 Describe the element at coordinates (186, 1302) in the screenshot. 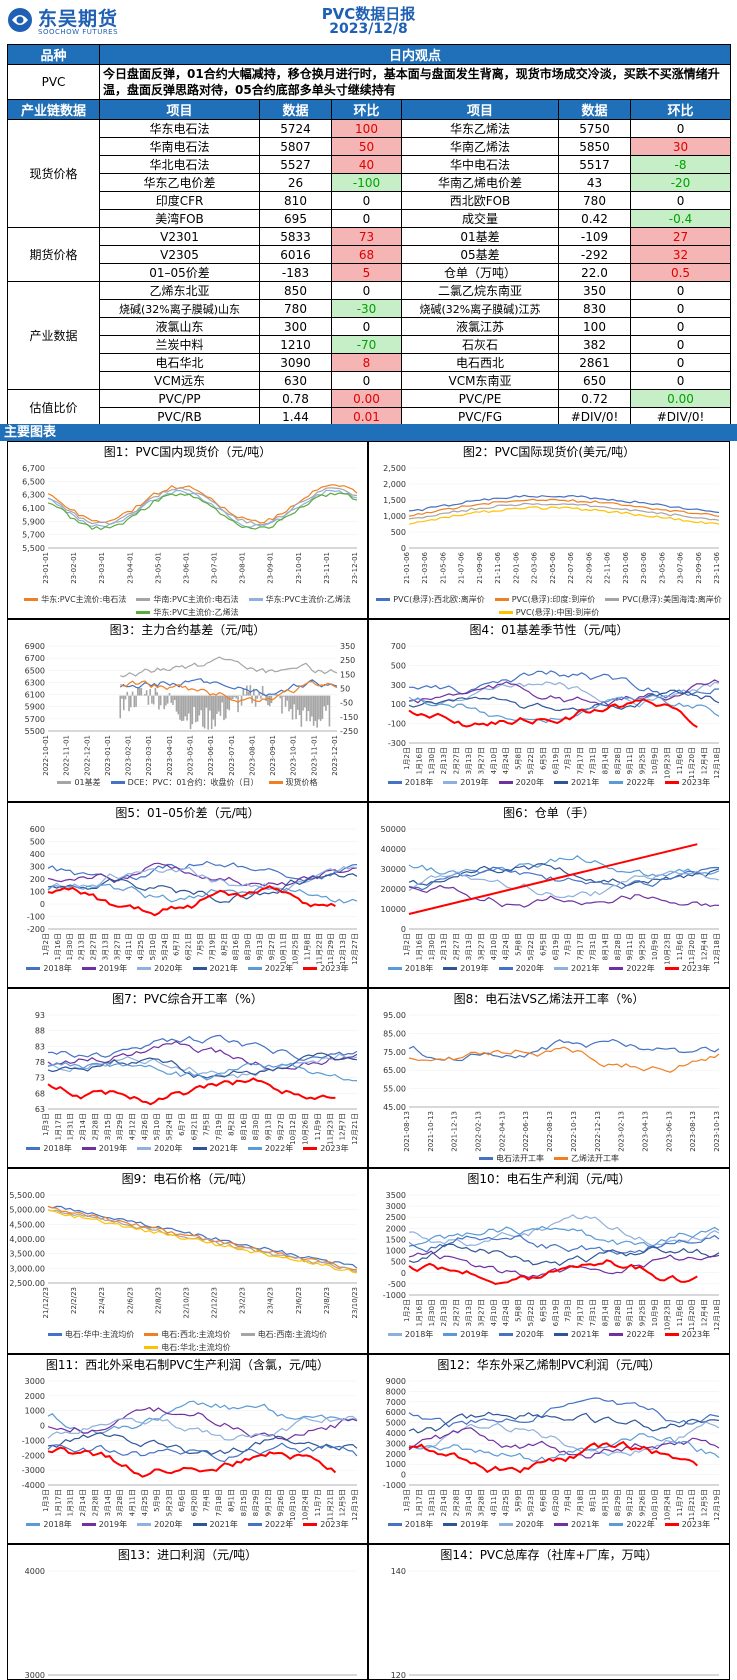

I see `x-tick-label: 22/10/23` at that location.